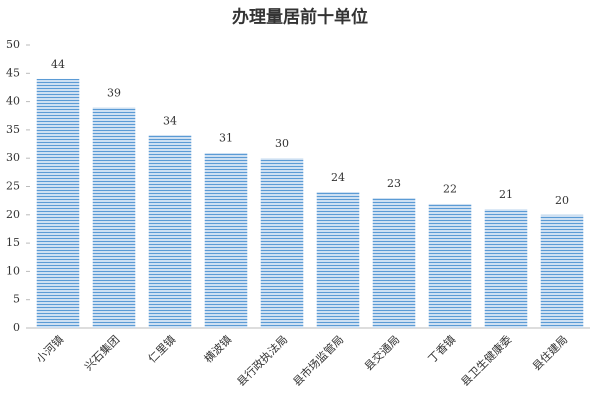 The image size is (600, 405). I want to click on y-tick-label: 15, so click(13, 242).